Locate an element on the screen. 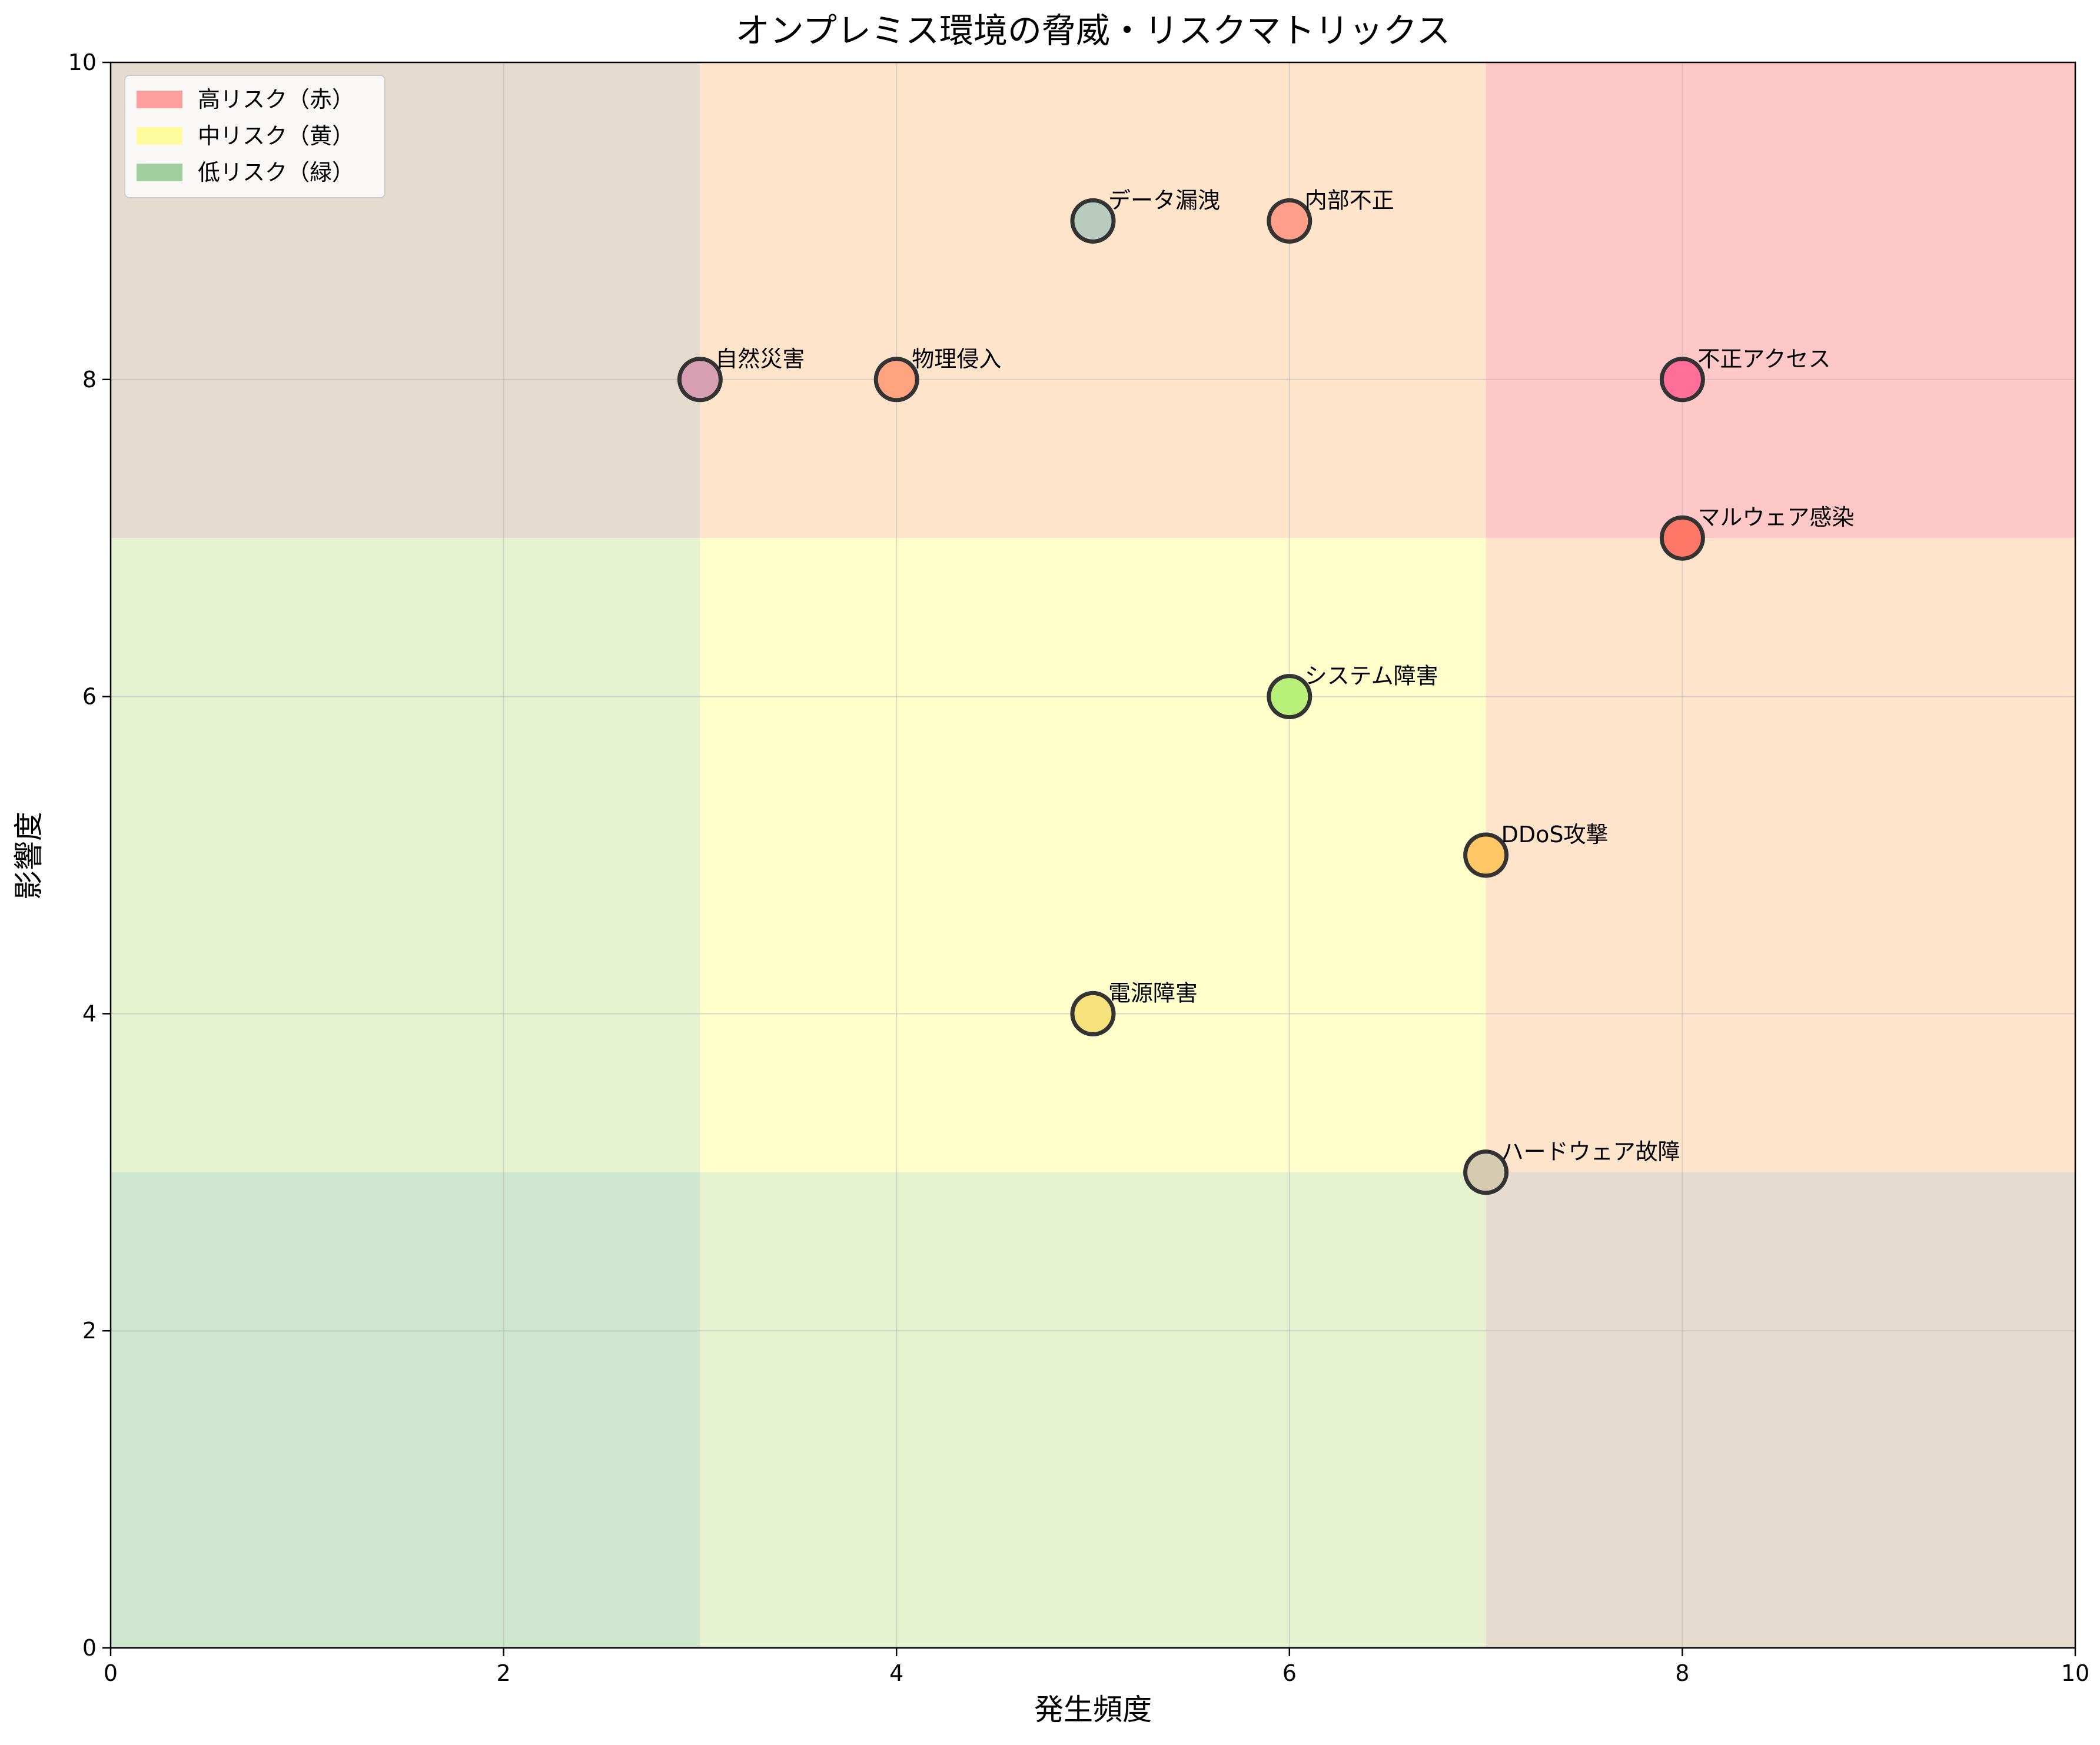  legend: 高リスク（赤） 中リスク（黄） 低リスク（緑） is located at coordinates (255, 136).